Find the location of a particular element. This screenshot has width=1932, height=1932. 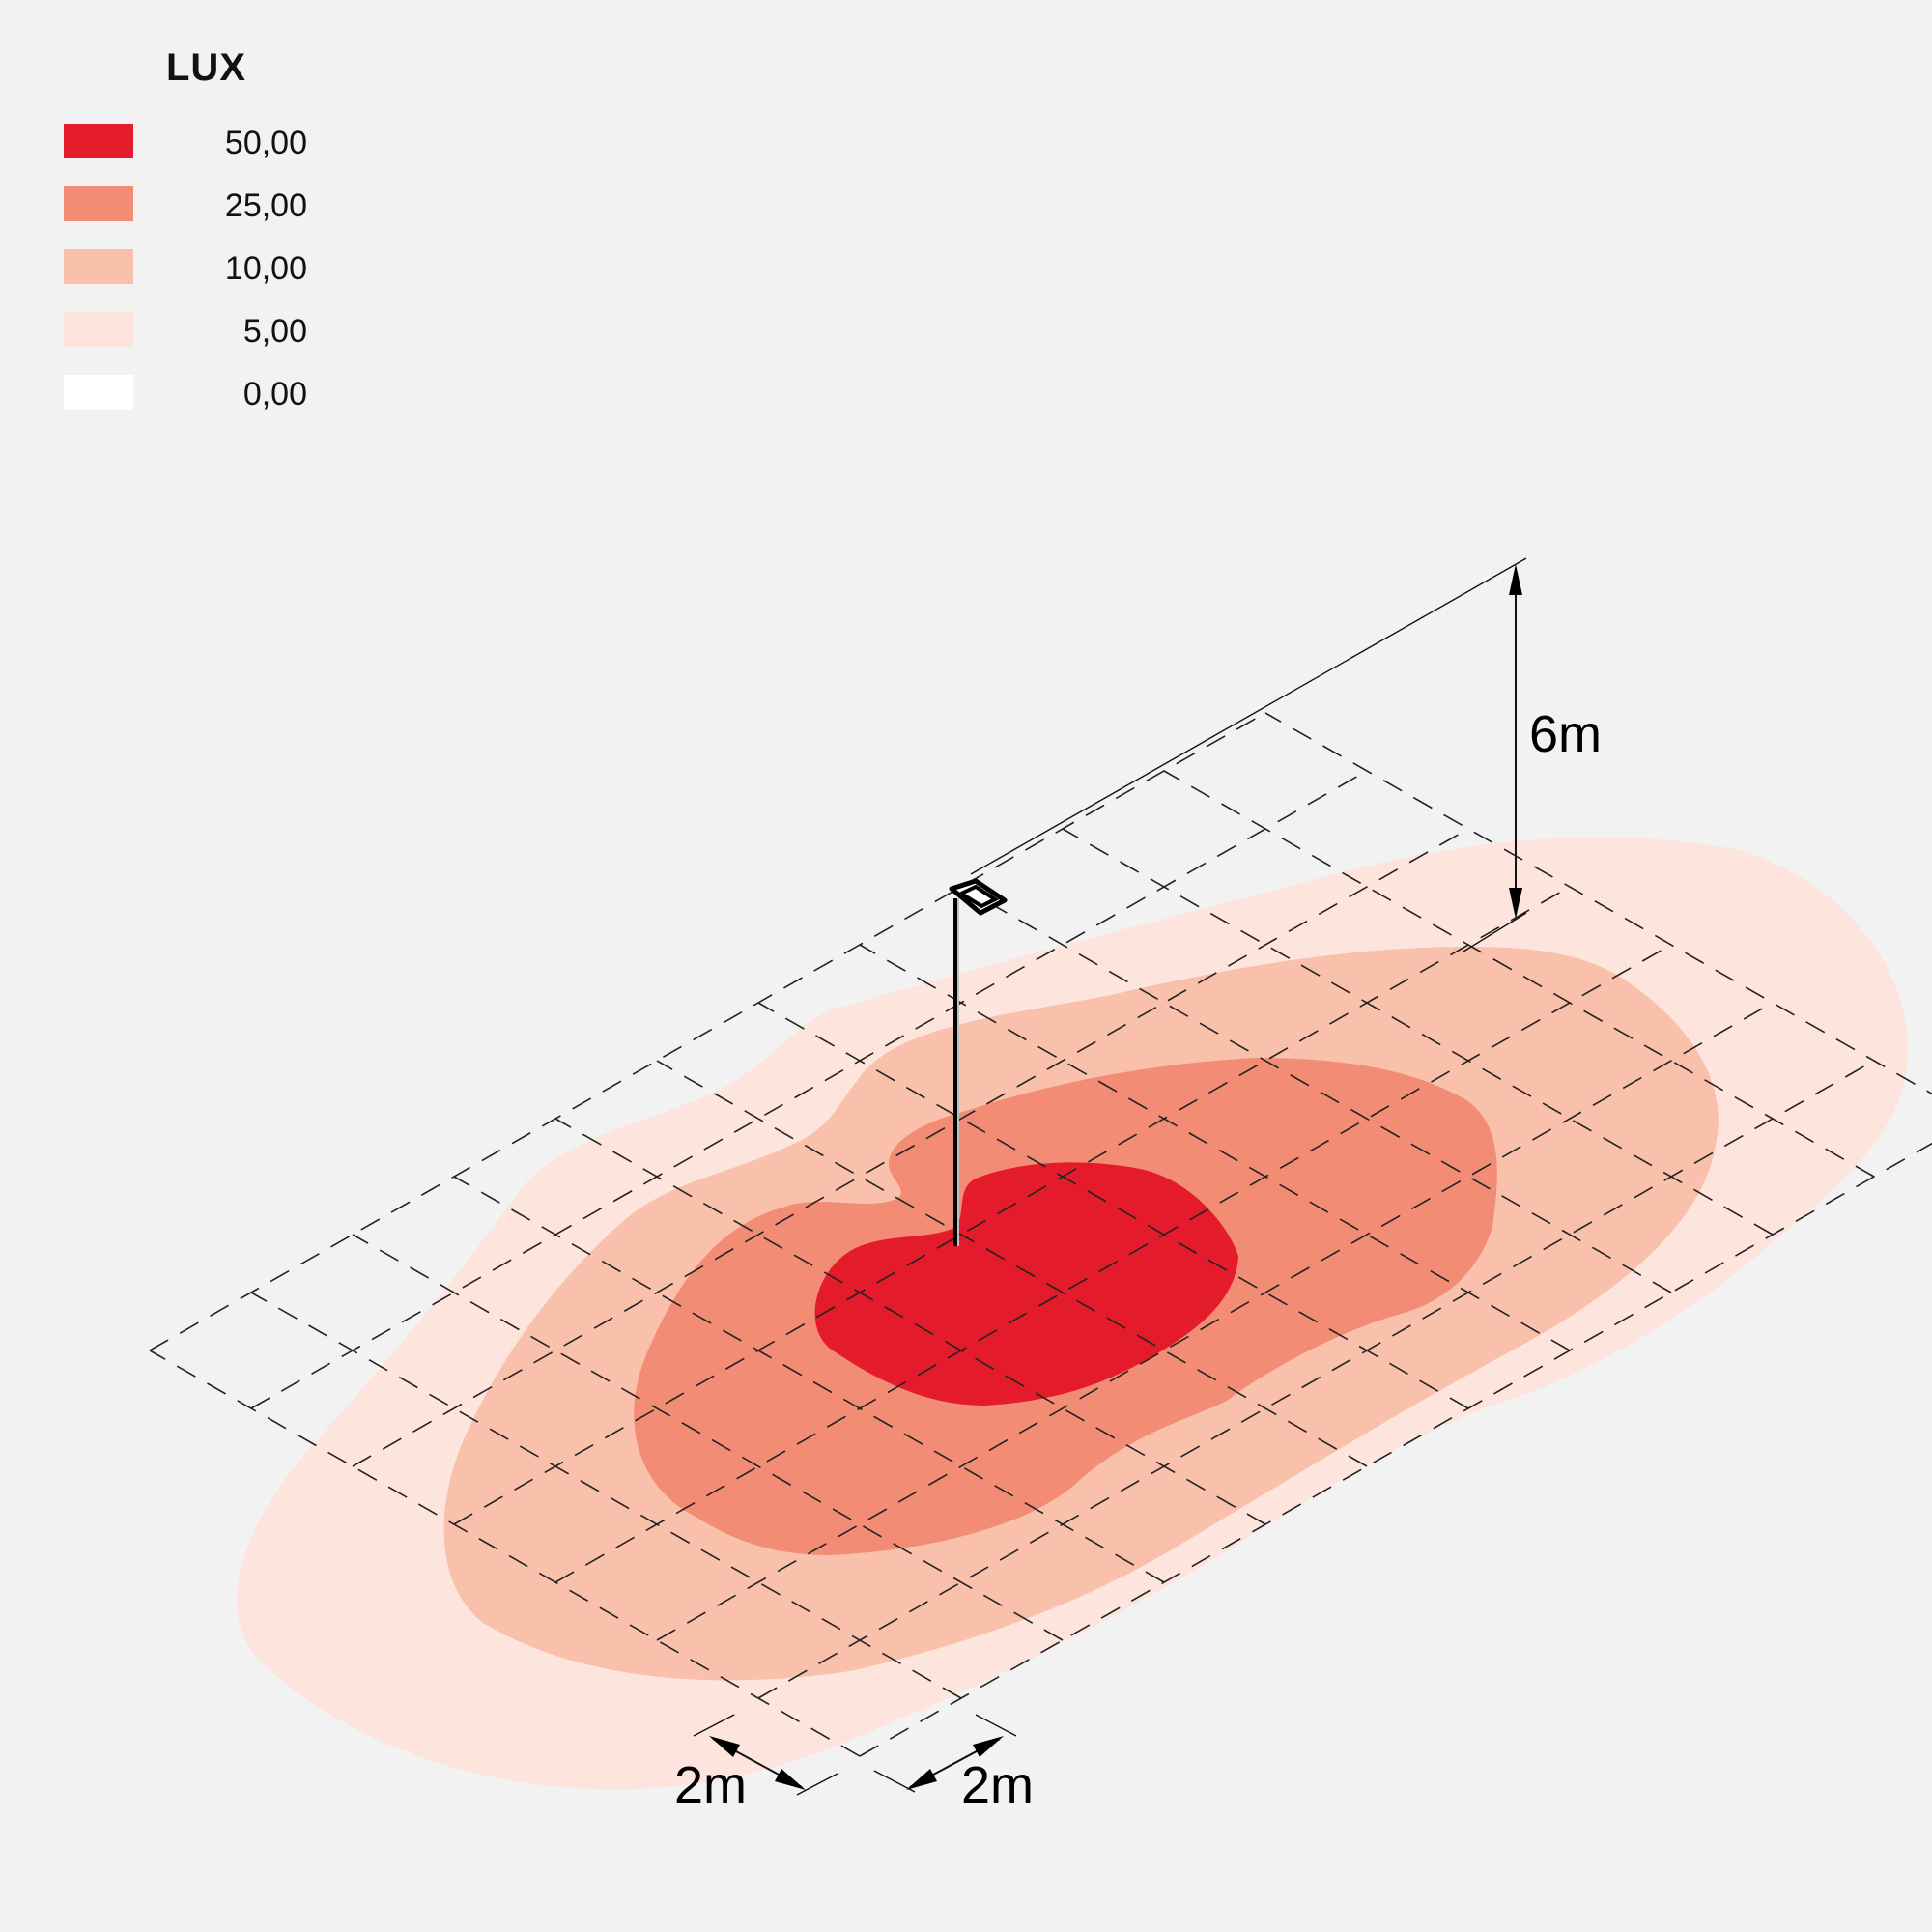

legend-value-50: 50,00 is located at coordinates (265, 143).